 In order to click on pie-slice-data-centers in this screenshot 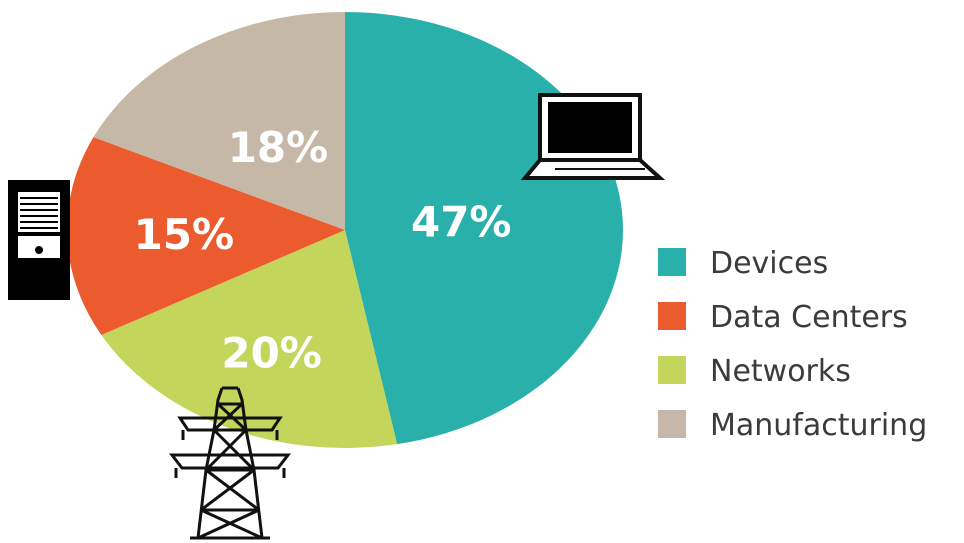, I will do `click(205, 236)`.